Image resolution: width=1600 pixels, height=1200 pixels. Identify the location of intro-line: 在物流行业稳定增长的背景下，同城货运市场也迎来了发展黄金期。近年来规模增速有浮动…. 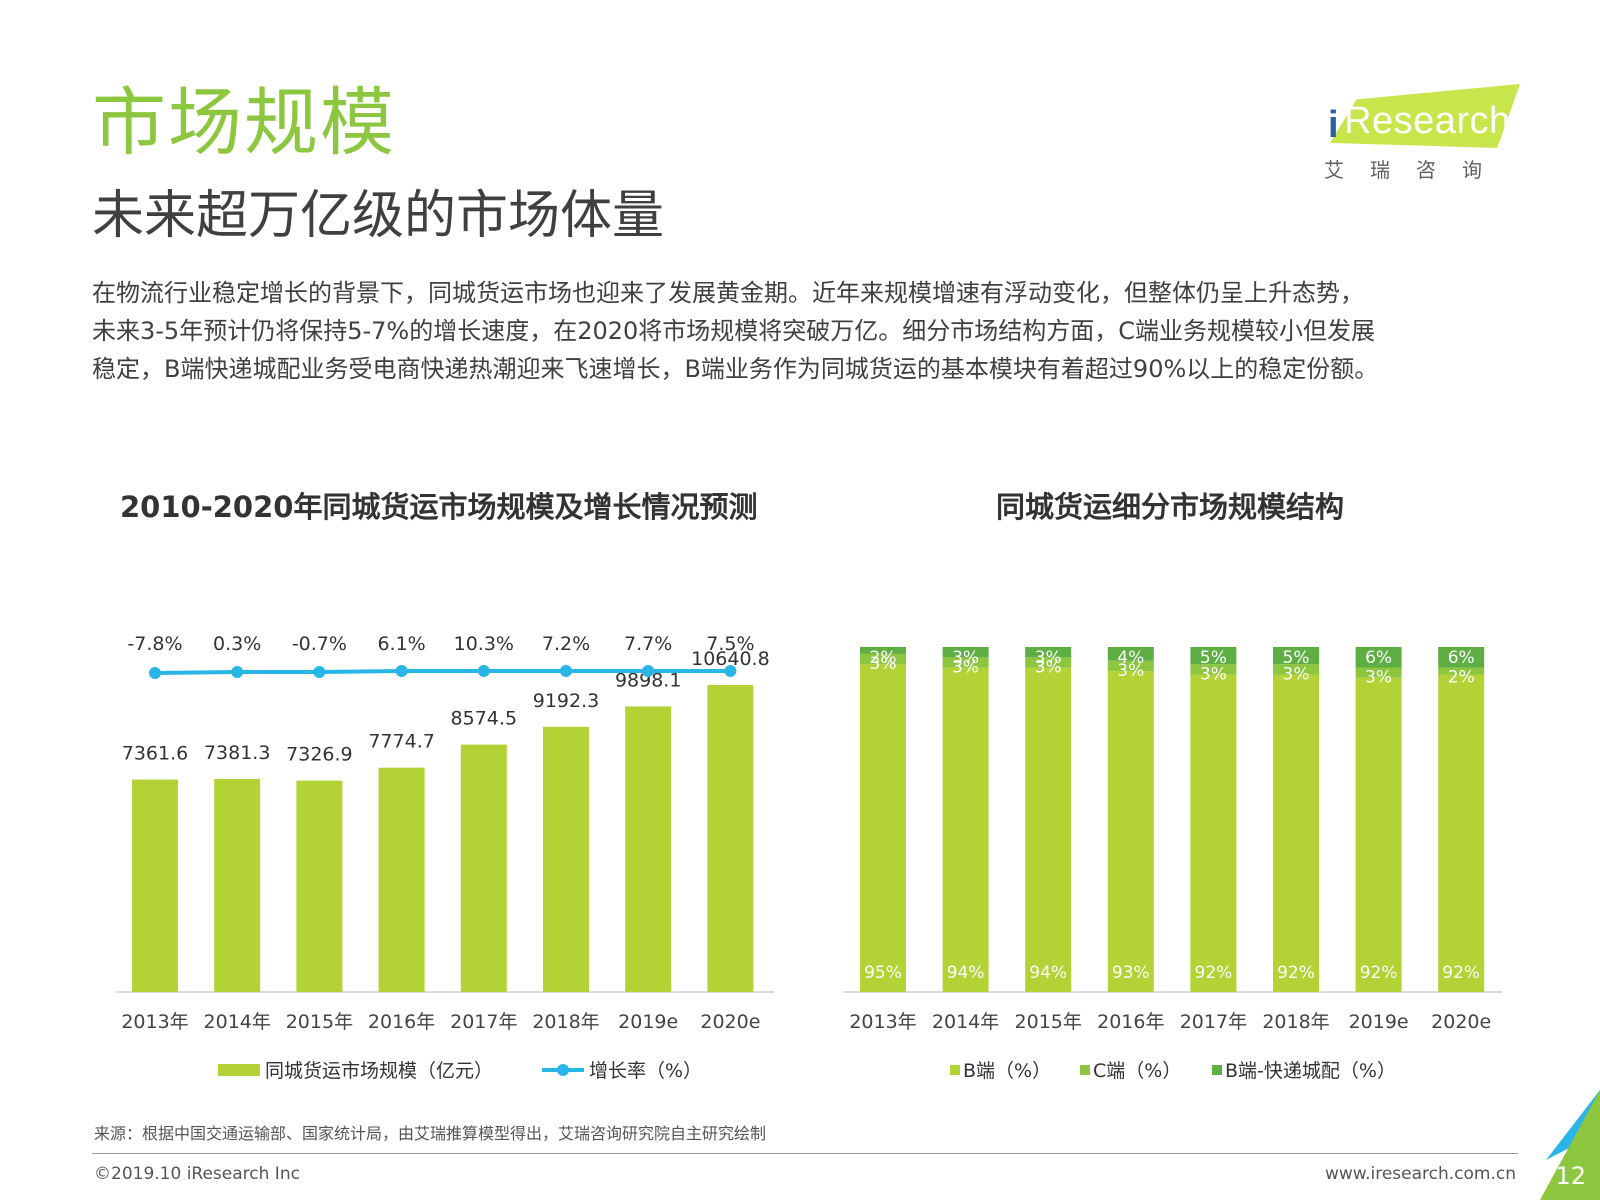
(728, 293).